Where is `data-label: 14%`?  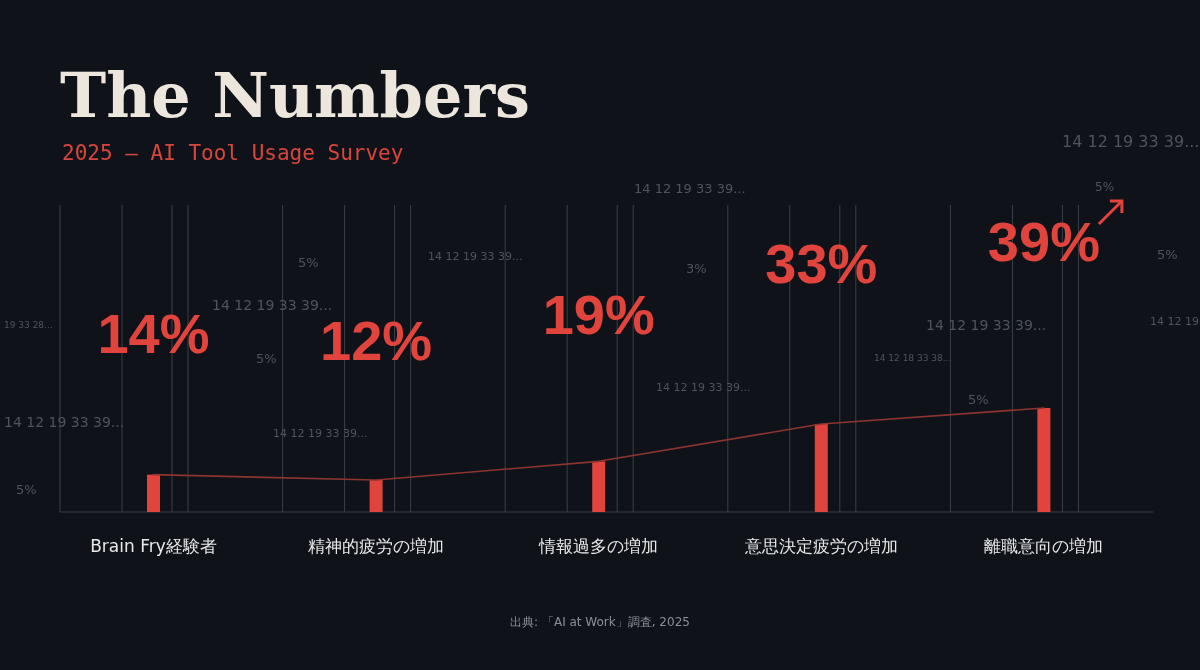 data-label: 14% is located at coordinates (153, 333).